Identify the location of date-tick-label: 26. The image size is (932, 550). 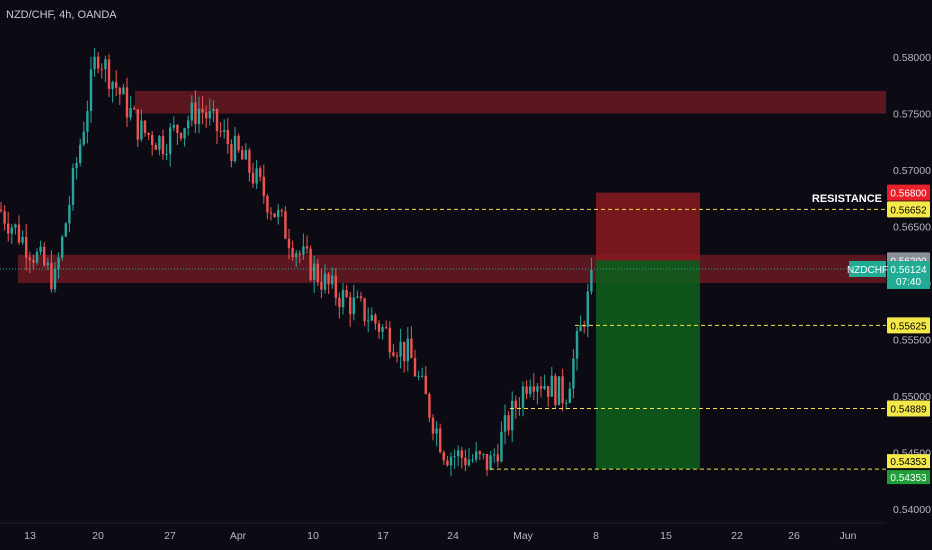
(794, 536).